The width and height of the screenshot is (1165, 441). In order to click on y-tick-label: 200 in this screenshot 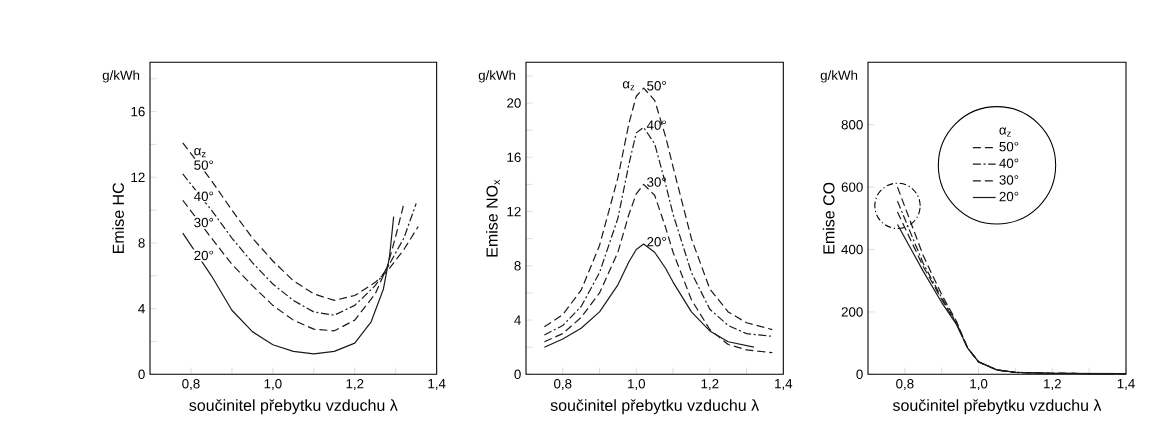, I will do `click(852, 312)`.